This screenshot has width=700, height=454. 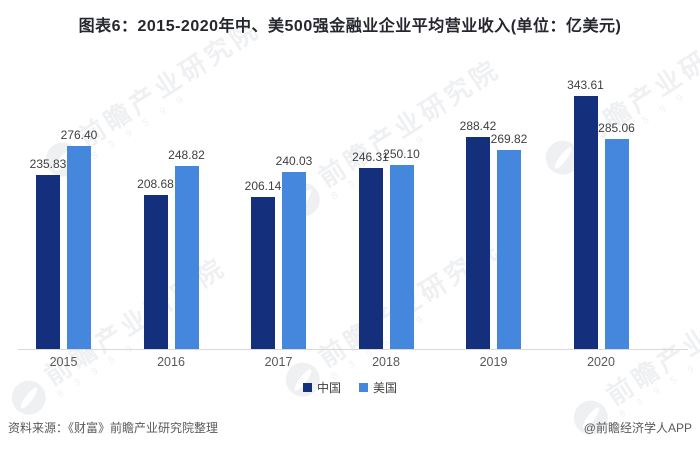 What do you see at coordinates (509, 249) in the screenshot?
I see `bar-usa-2019` at bounding box center [509, 249].